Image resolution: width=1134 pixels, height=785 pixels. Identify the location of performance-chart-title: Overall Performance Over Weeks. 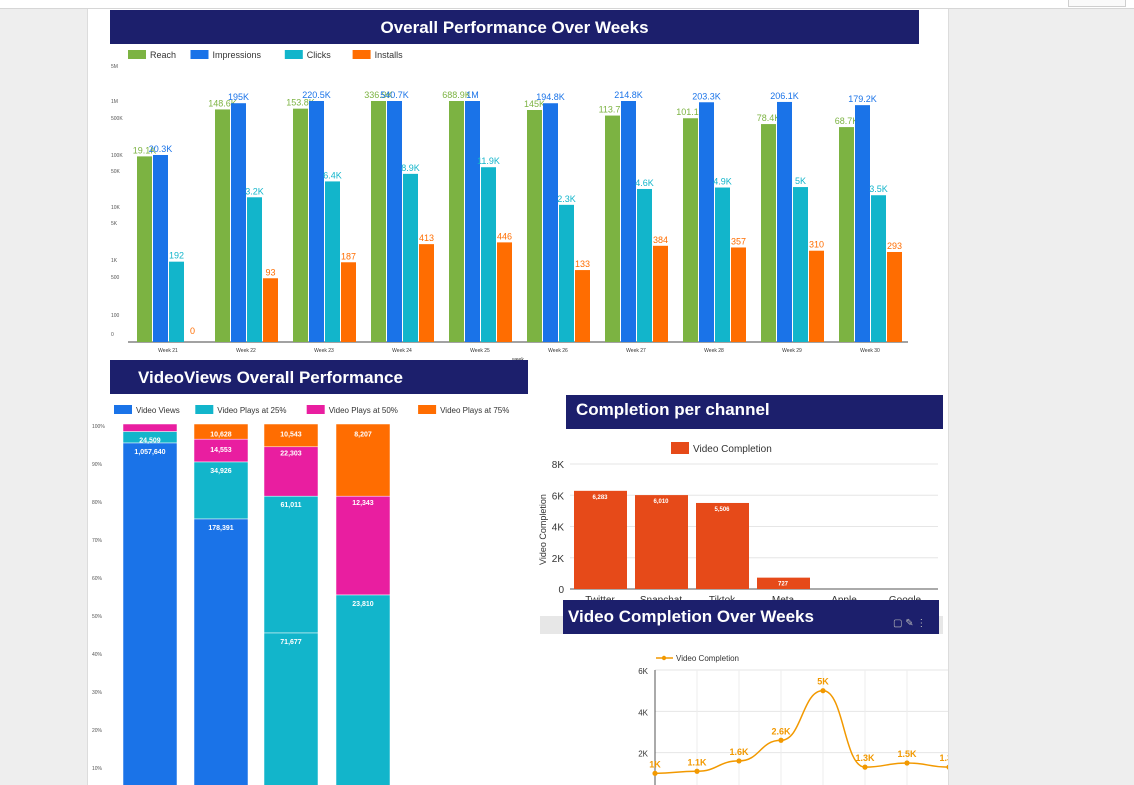
(514, 27).